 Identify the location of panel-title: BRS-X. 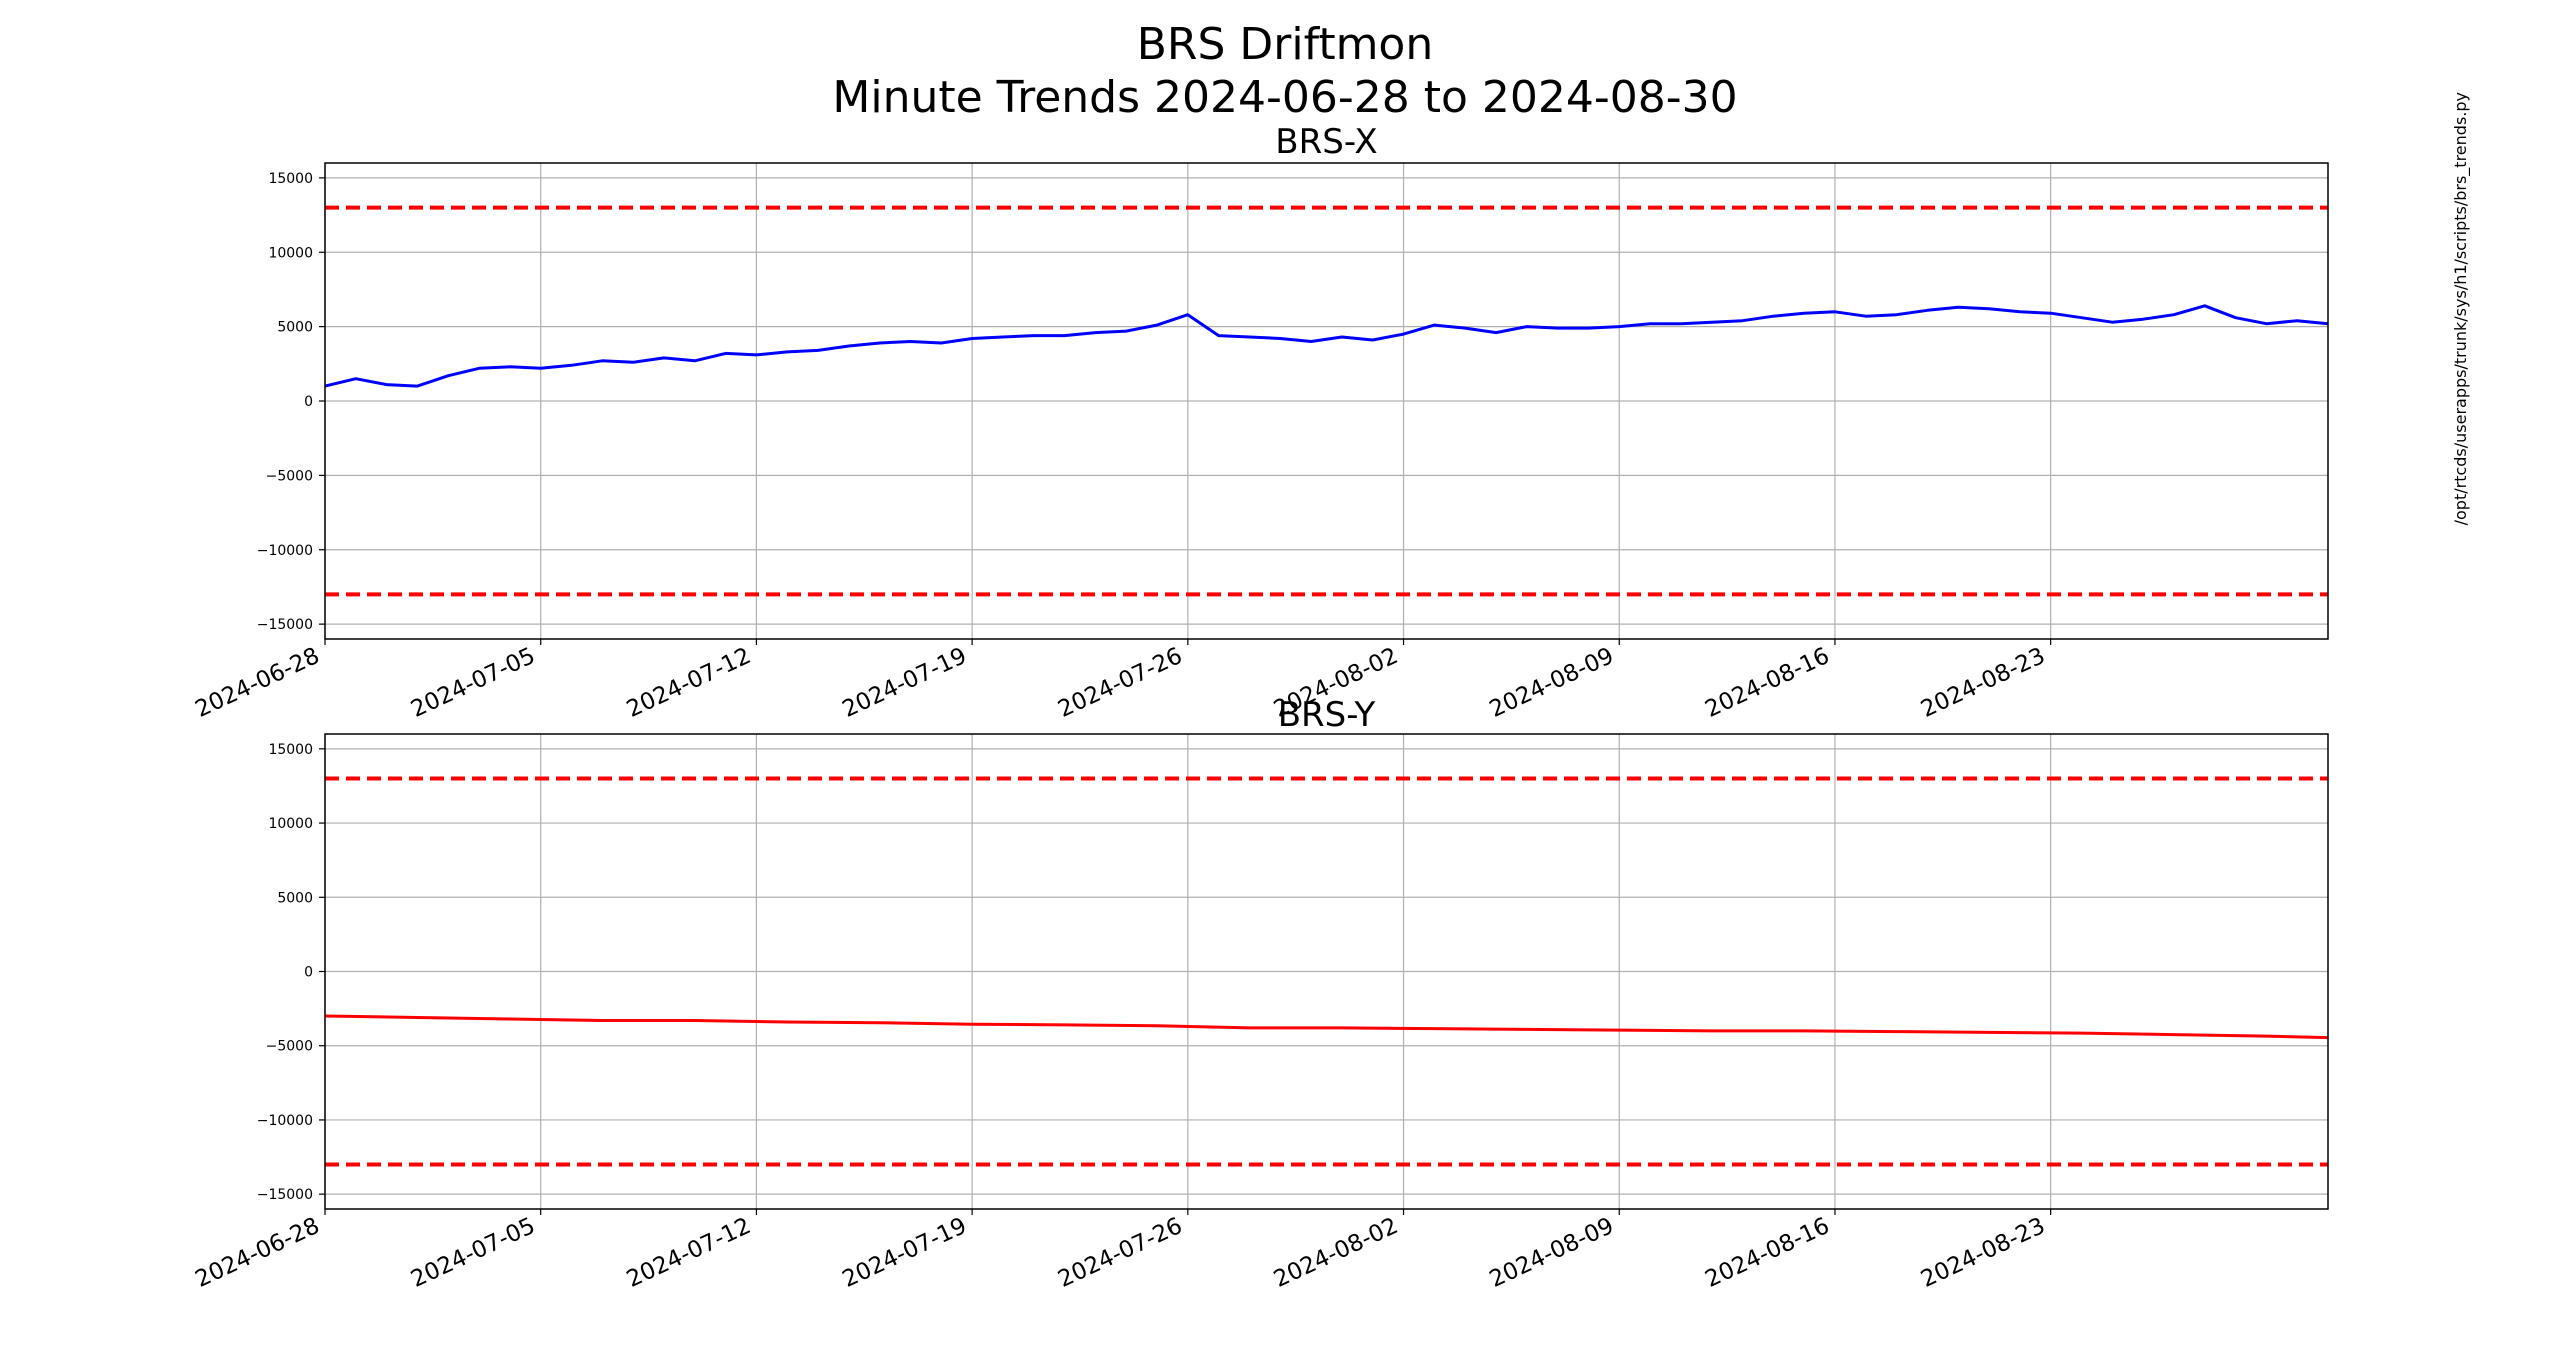
(1326, 142).